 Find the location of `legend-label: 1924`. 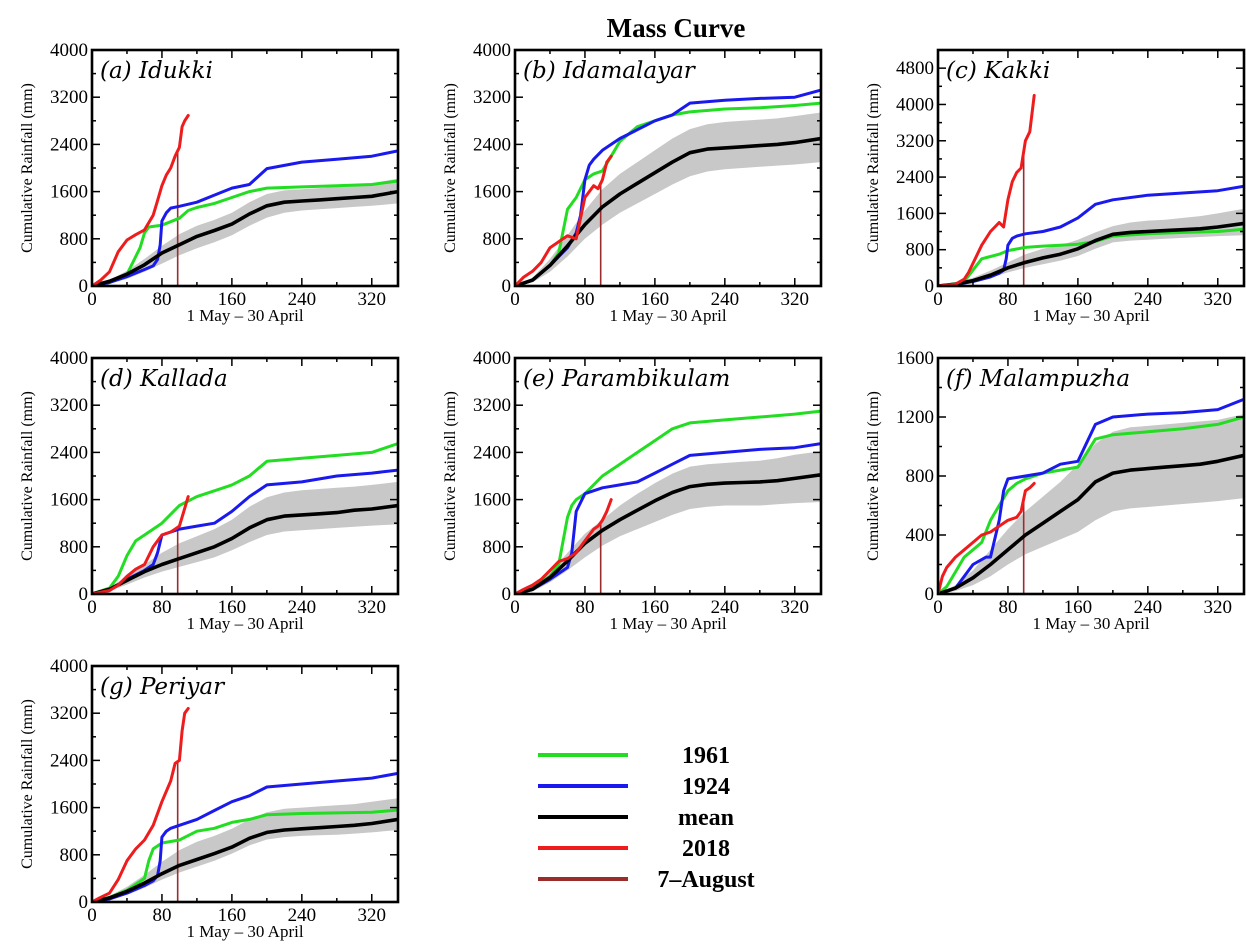

legend-label: 1924 is located at coordinates (706, 787).